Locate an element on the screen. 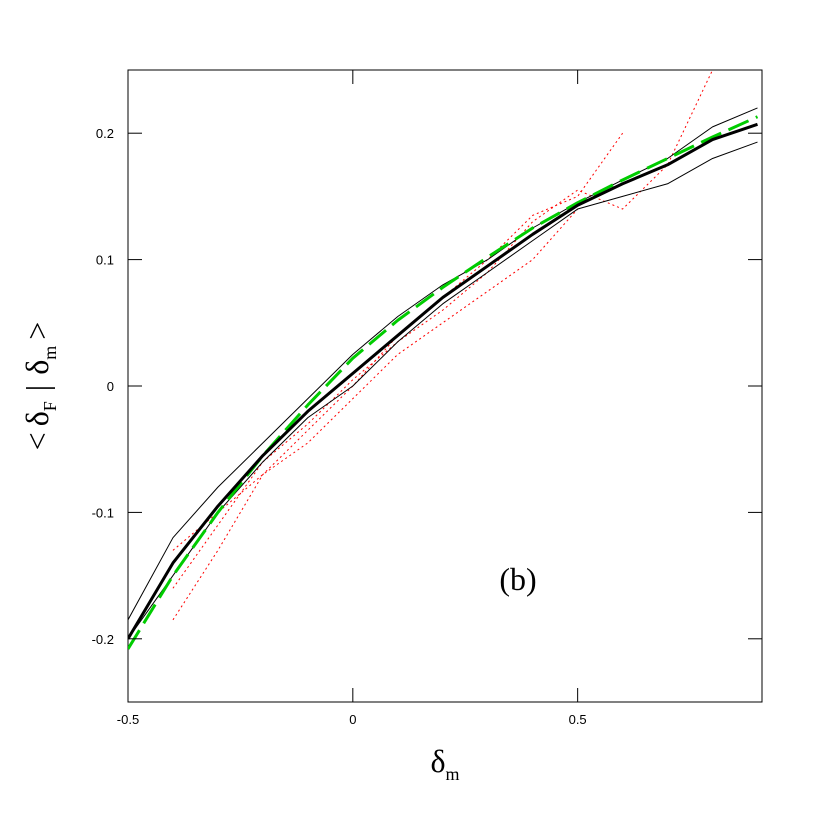 The image size is (830, 835). y-label-part: < is located at coordinates (37, 441).